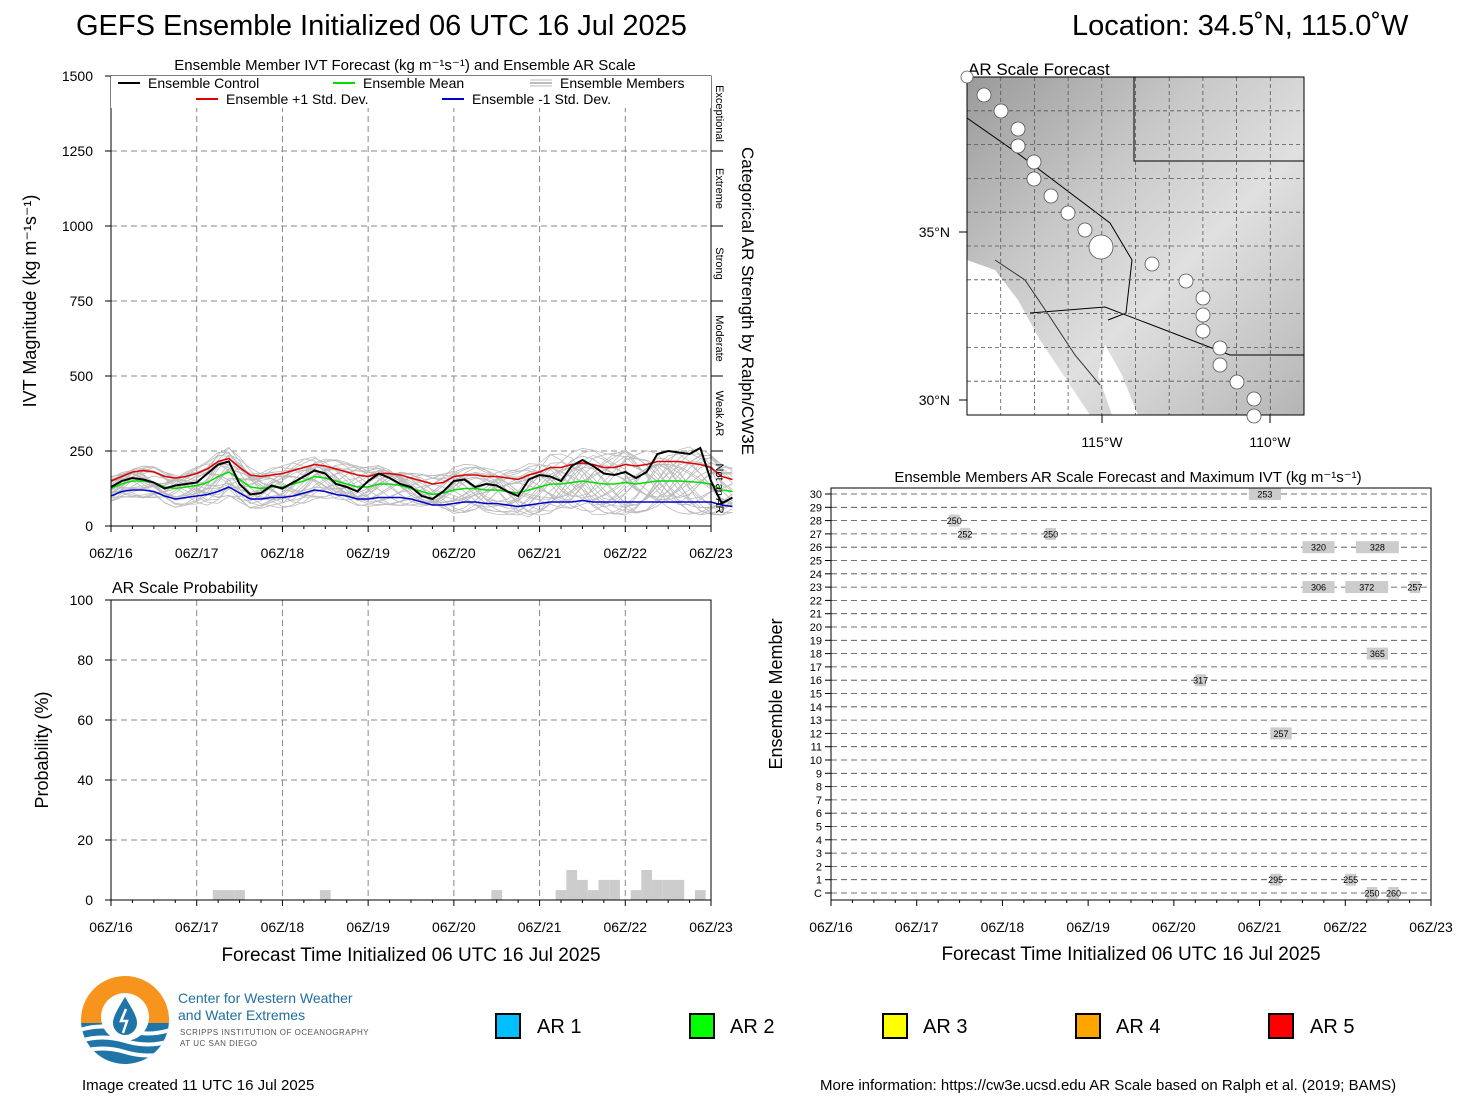 The height and width of the screenshot is (1110, 1476). What do you see at coordinates (711, 553) in the screenshot?
I see `ivt-xtick-label: 06Z/23` at bounding box center [711, 553].